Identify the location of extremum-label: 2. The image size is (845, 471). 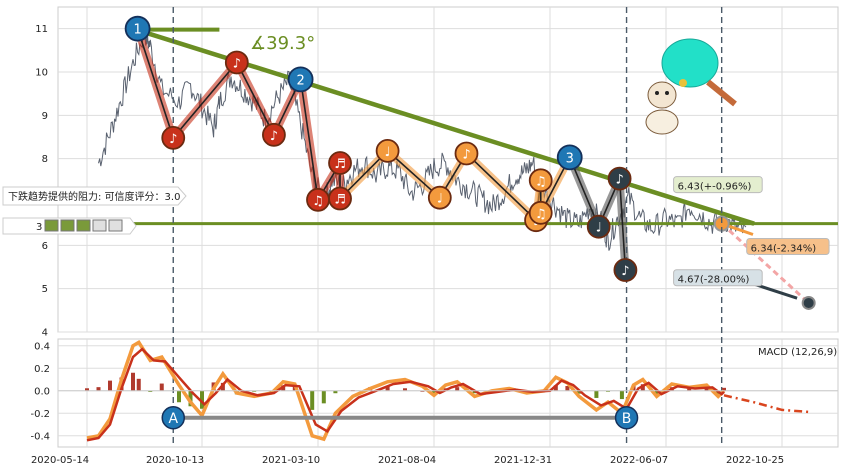
(300, 80).